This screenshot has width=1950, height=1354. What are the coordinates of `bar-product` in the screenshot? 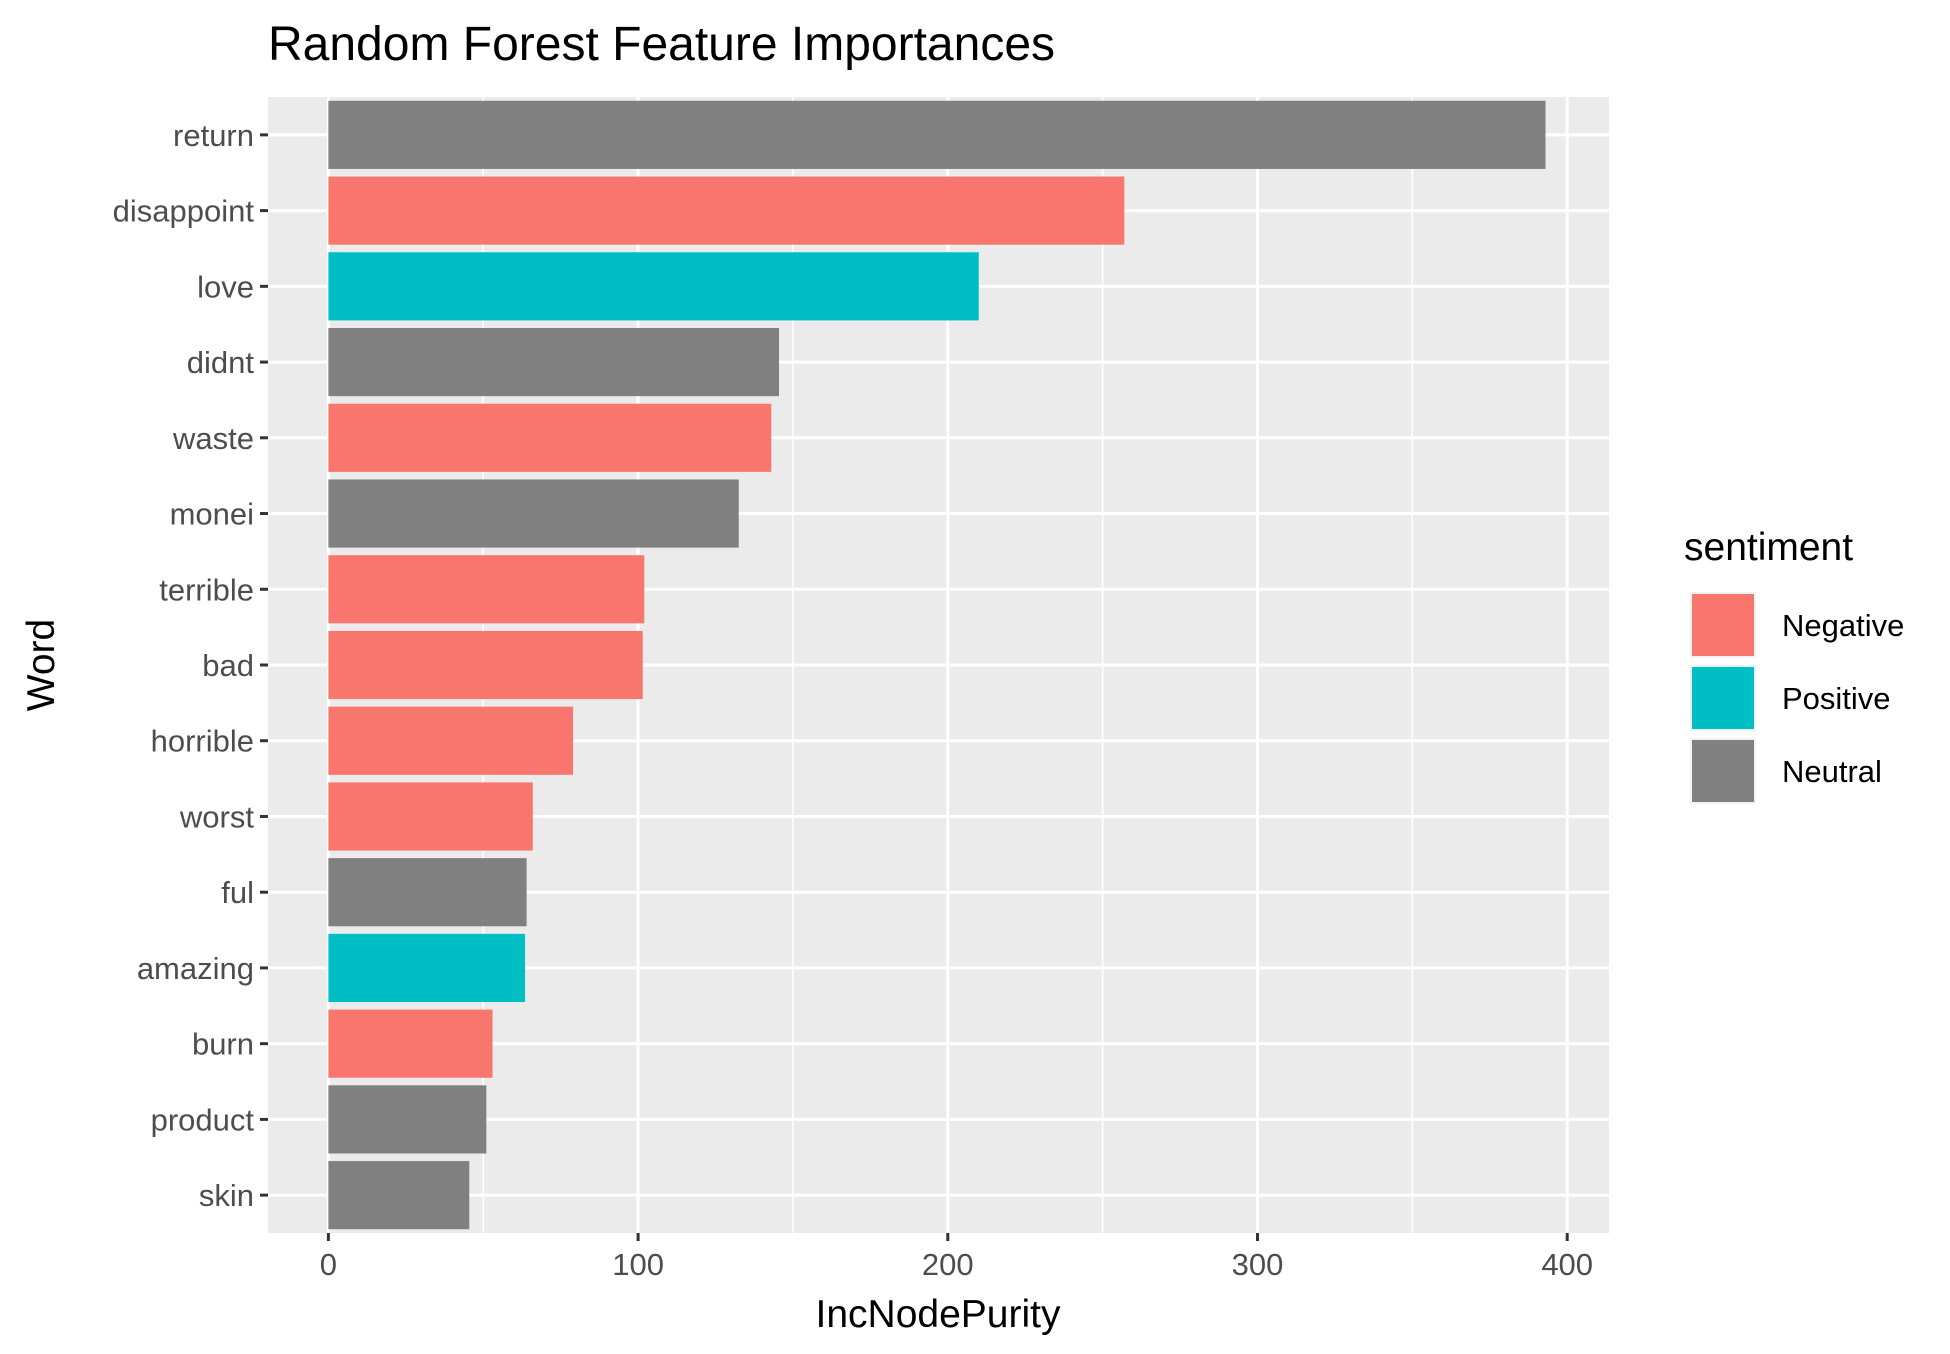 It's located at (407, 1119).